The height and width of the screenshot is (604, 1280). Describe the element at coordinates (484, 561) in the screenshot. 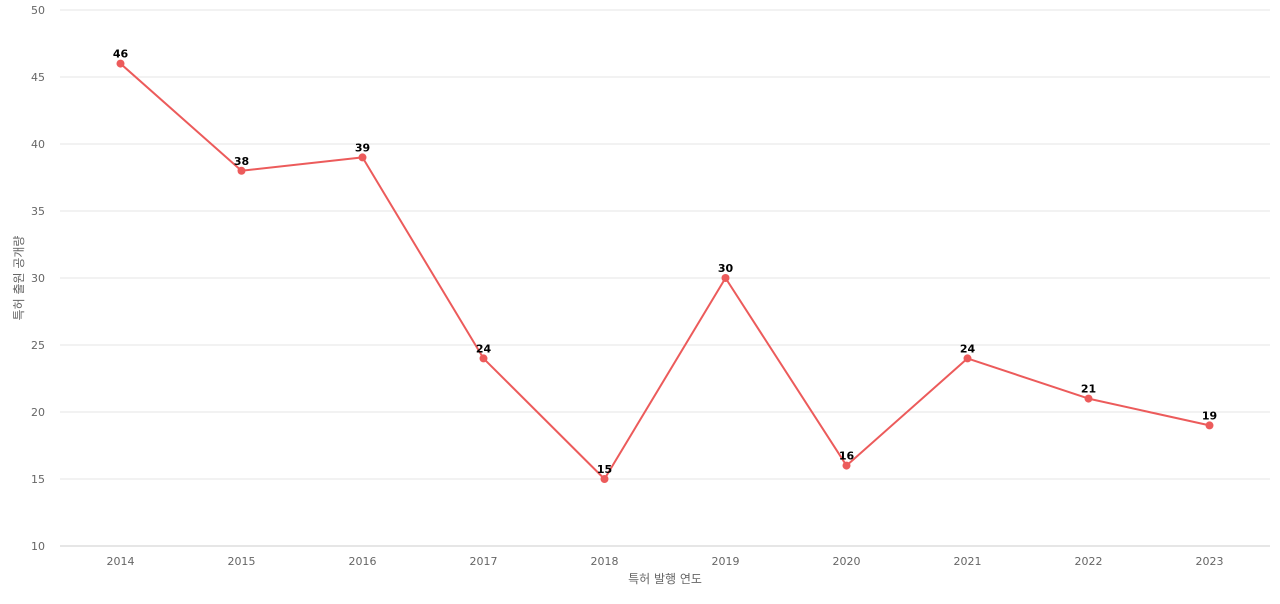

I see `x-tick-label: 2017` at that location.